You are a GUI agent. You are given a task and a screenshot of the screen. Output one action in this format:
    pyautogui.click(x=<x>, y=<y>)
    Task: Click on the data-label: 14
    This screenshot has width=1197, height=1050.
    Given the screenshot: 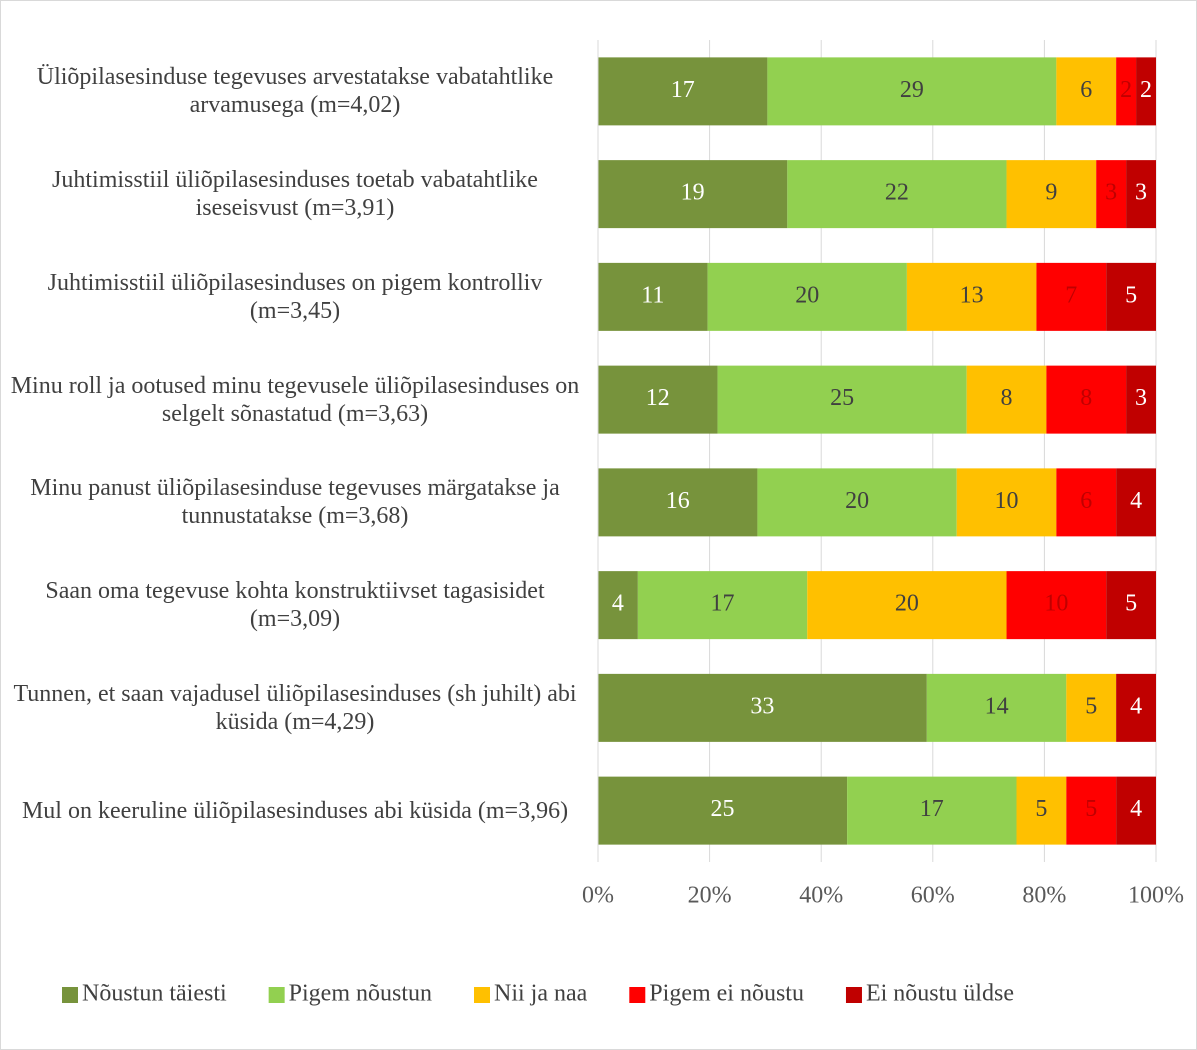 What is the action you would take?
    pyautogui.click(x=997, y=706)
    